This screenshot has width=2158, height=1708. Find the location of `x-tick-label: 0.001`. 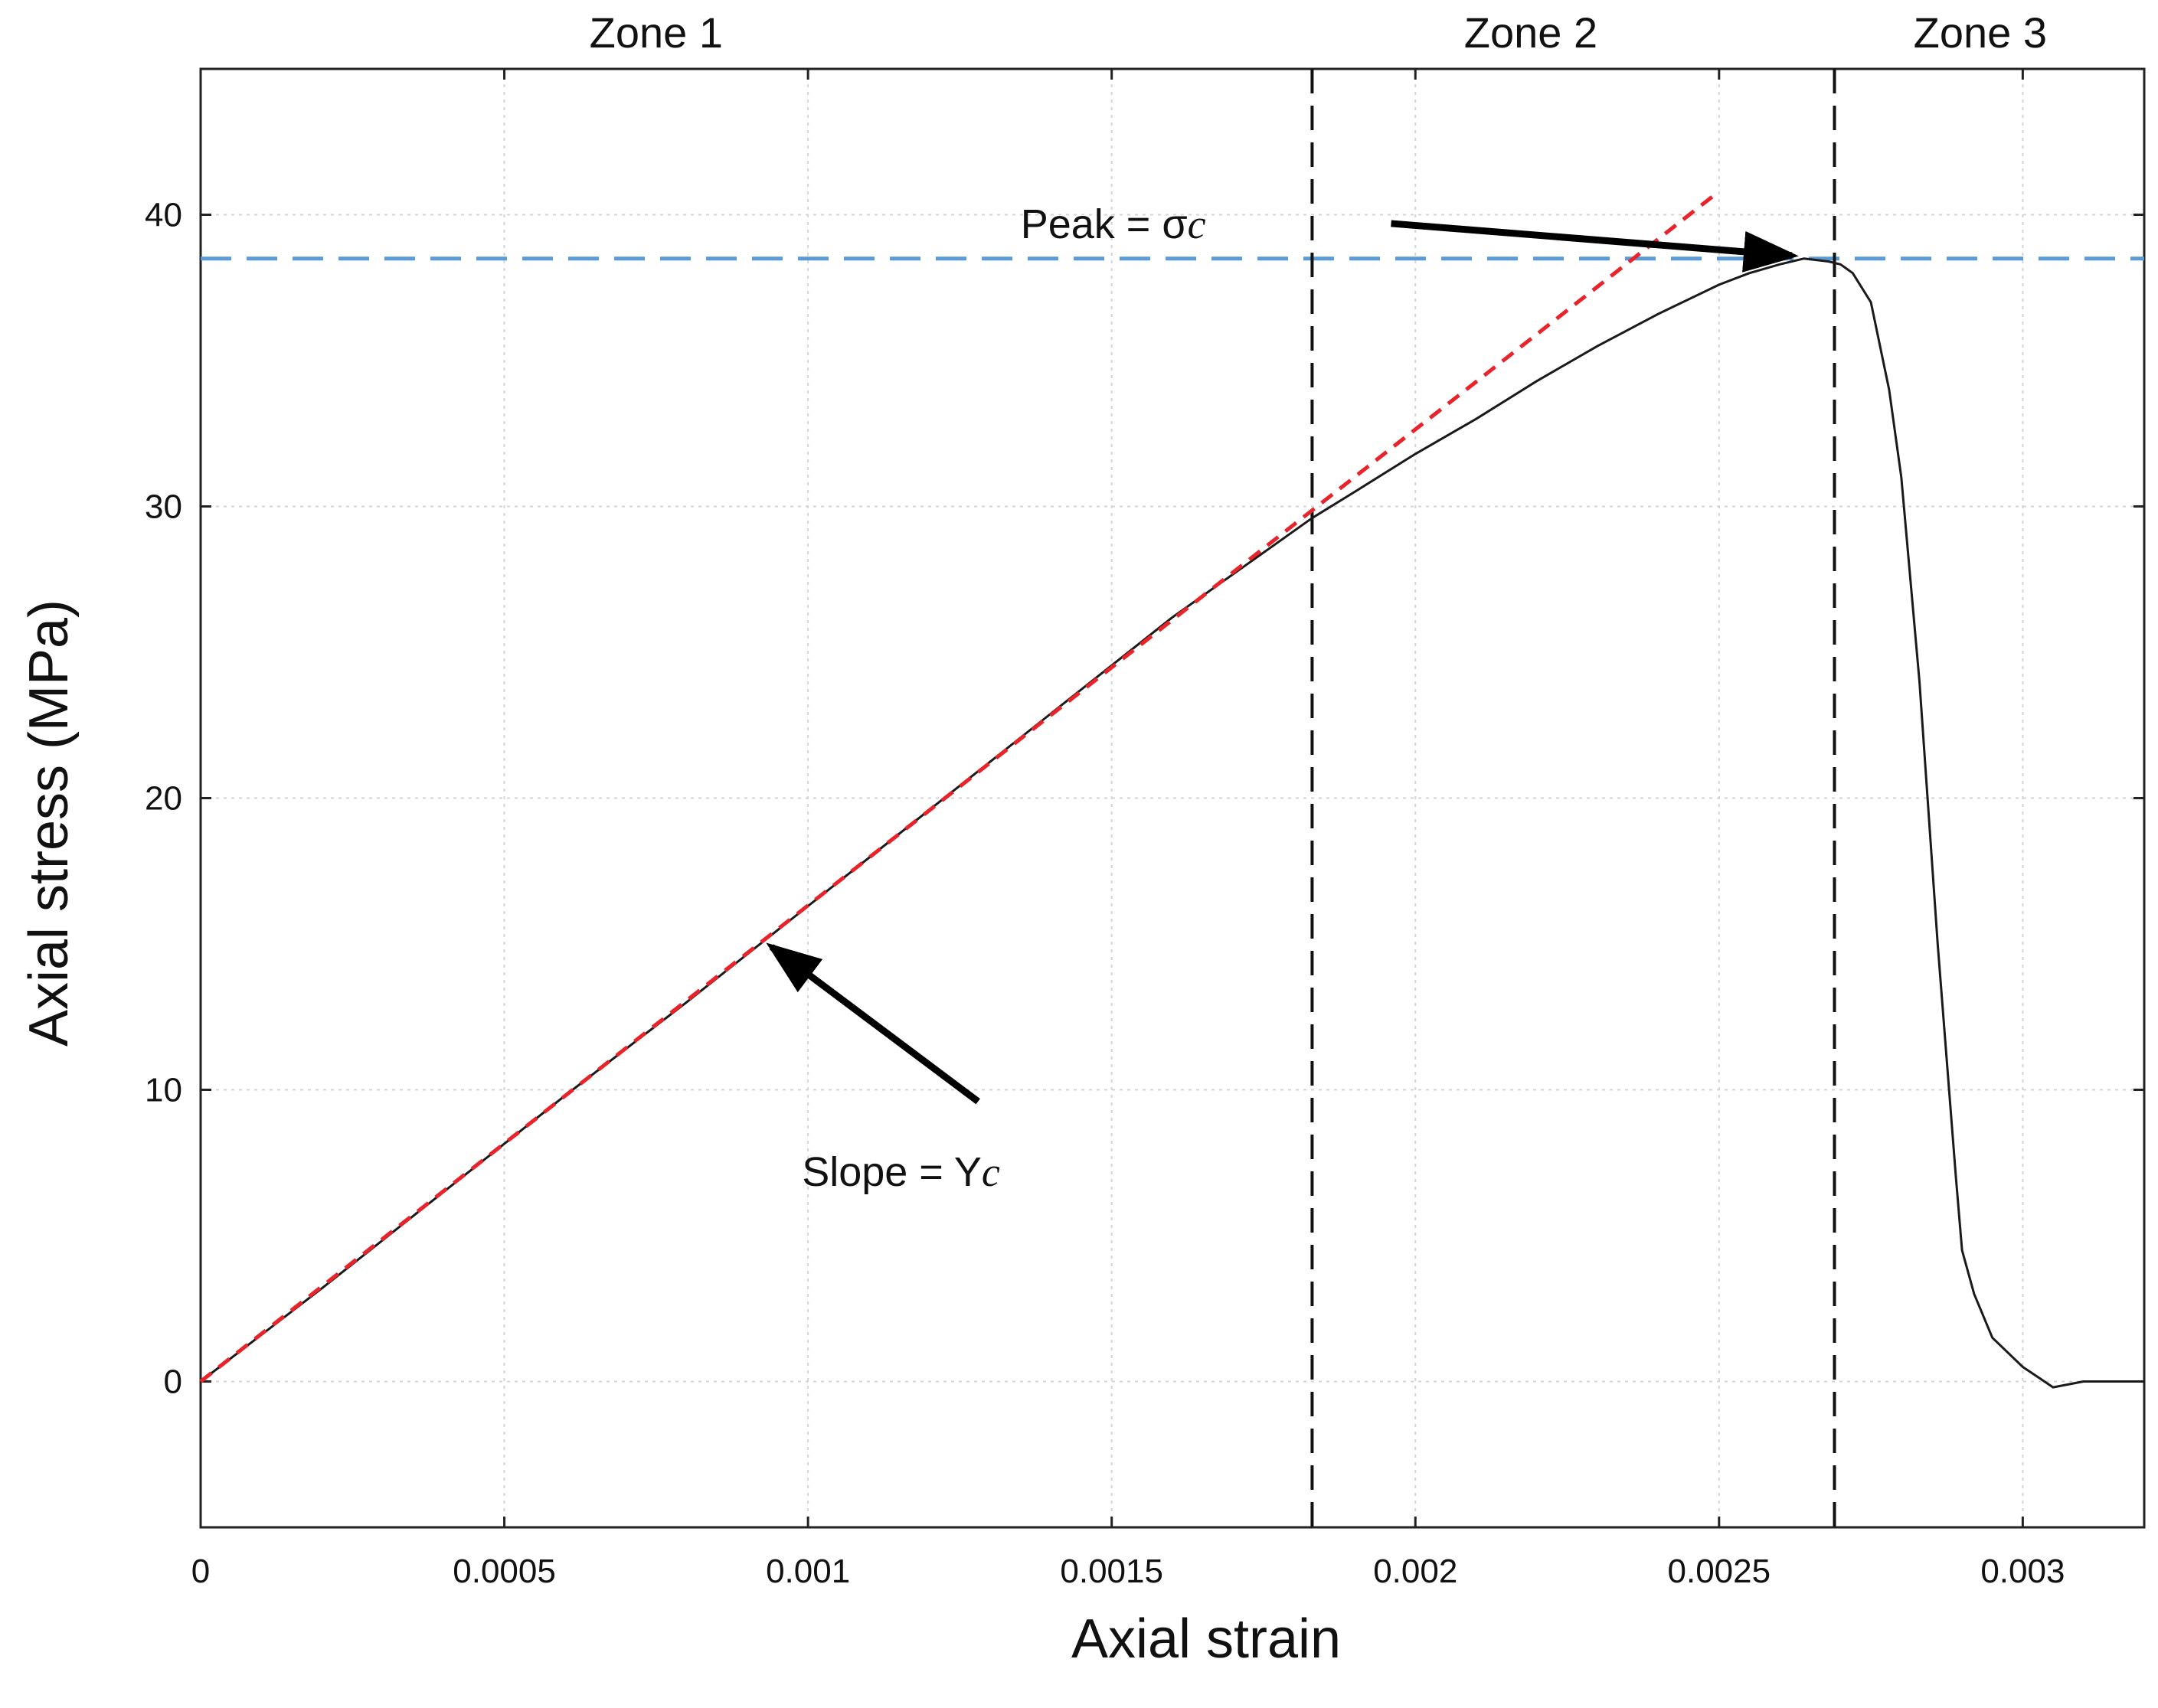

x-tick-label: 0.001 is located at coordinates (808, 1572).